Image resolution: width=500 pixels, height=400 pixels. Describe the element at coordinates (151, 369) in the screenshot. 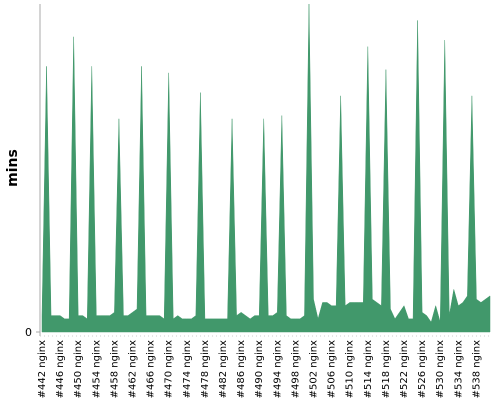

I see `x-tick-label: #466 nginx` at that location.